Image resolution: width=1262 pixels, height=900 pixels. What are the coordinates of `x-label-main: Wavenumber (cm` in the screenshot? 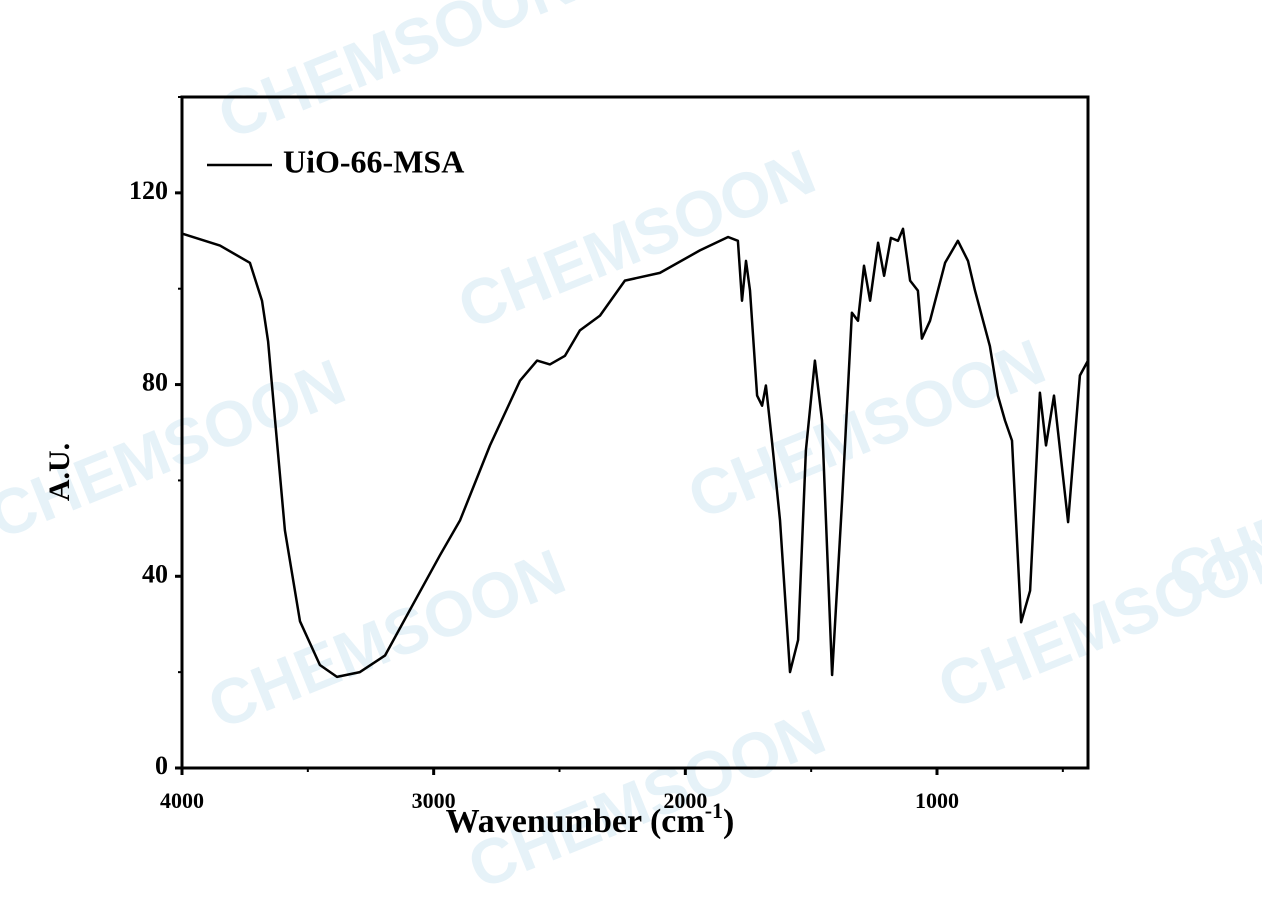 It's located at (575, 821).